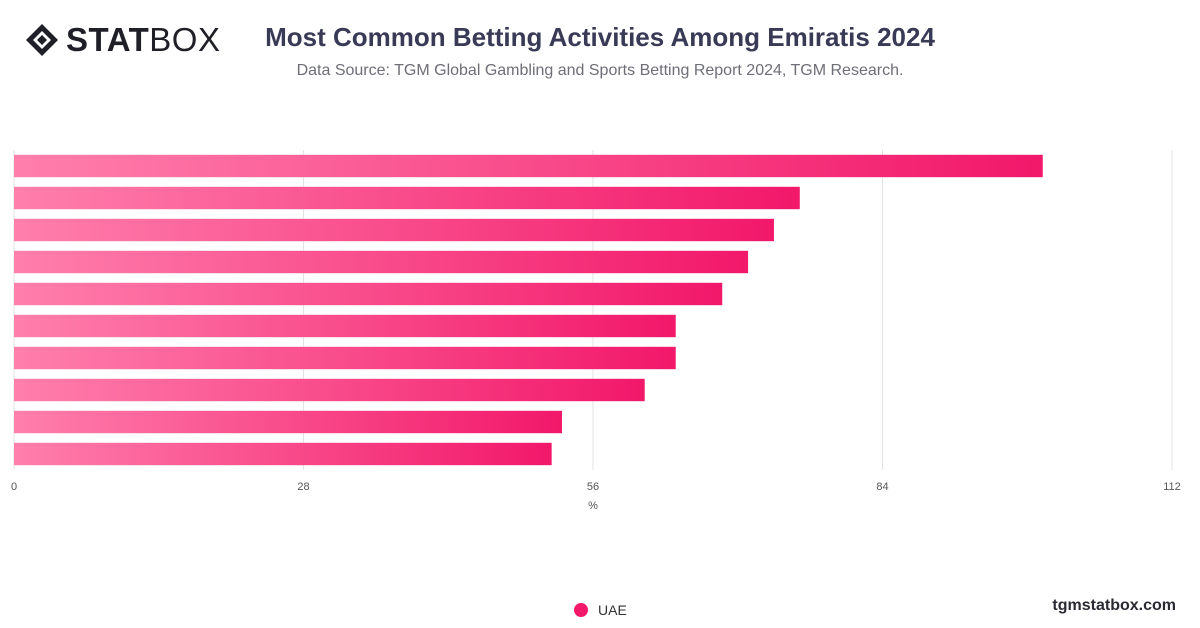 This screenshot has height=628, width=1200. I want to click on x-tick-label: 0, so click(14, 487).